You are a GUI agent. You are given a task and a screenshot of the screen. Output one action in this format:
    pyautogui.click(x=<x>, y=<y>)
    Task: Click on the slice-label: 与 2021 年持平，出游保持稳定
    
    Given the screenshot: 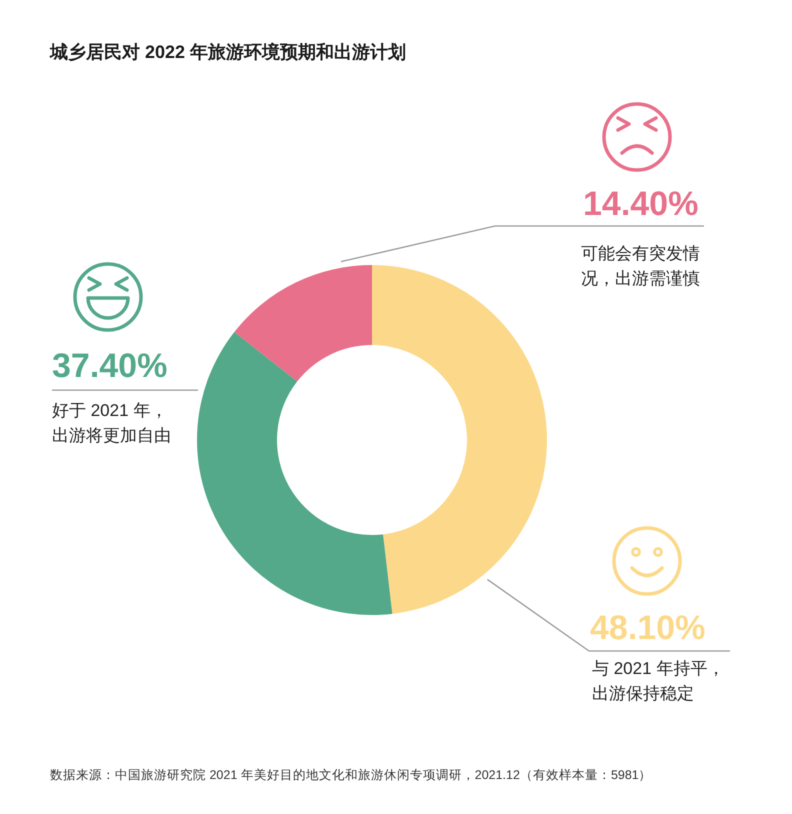 What is the action you would take?
    pyautogui.click(x=658, y=681)
    